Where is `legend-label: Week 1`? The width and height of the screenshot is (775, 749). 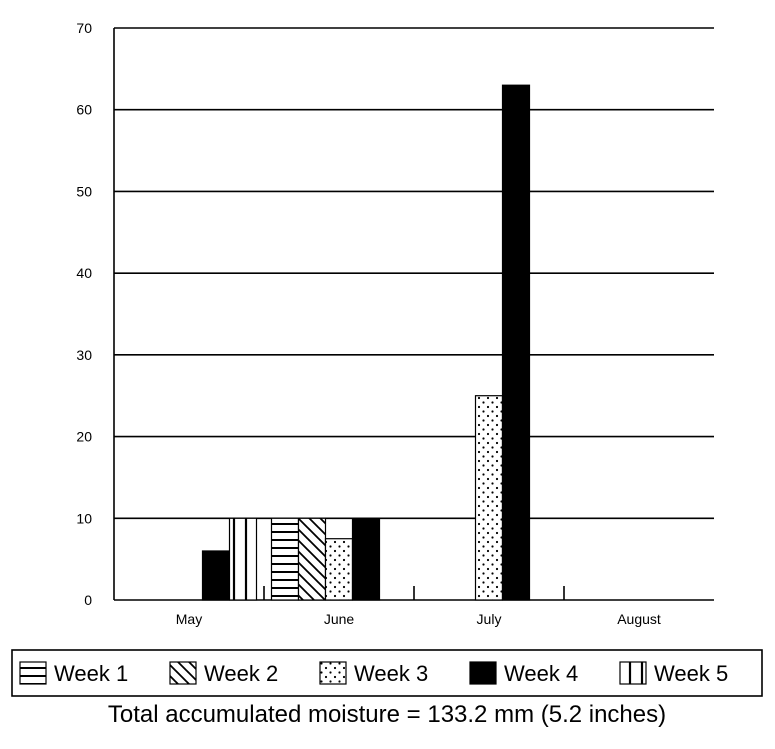
legend-label: Week 1 is located at coordinates (91, 673).